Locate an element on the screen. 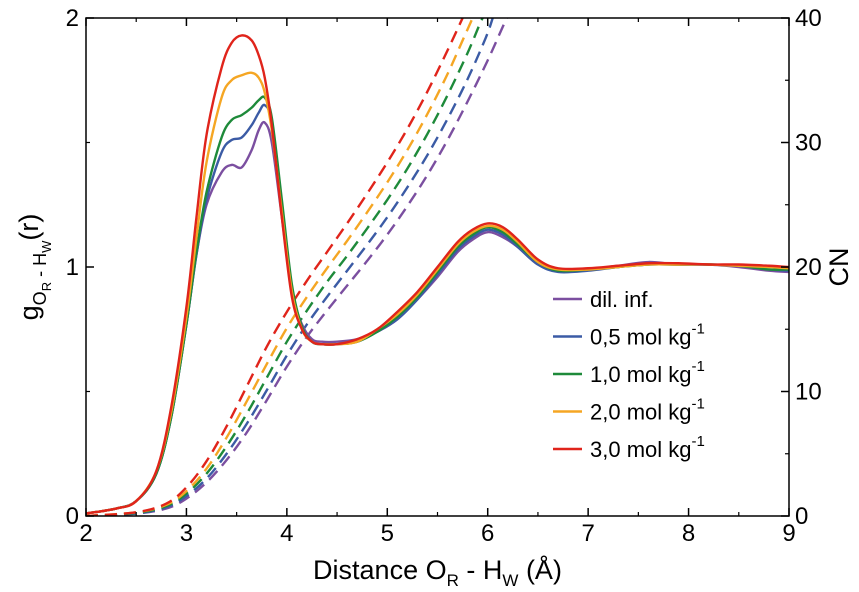 The image size is (859, 592). x-tick-label: 2 is located at coordinates (85, 533).